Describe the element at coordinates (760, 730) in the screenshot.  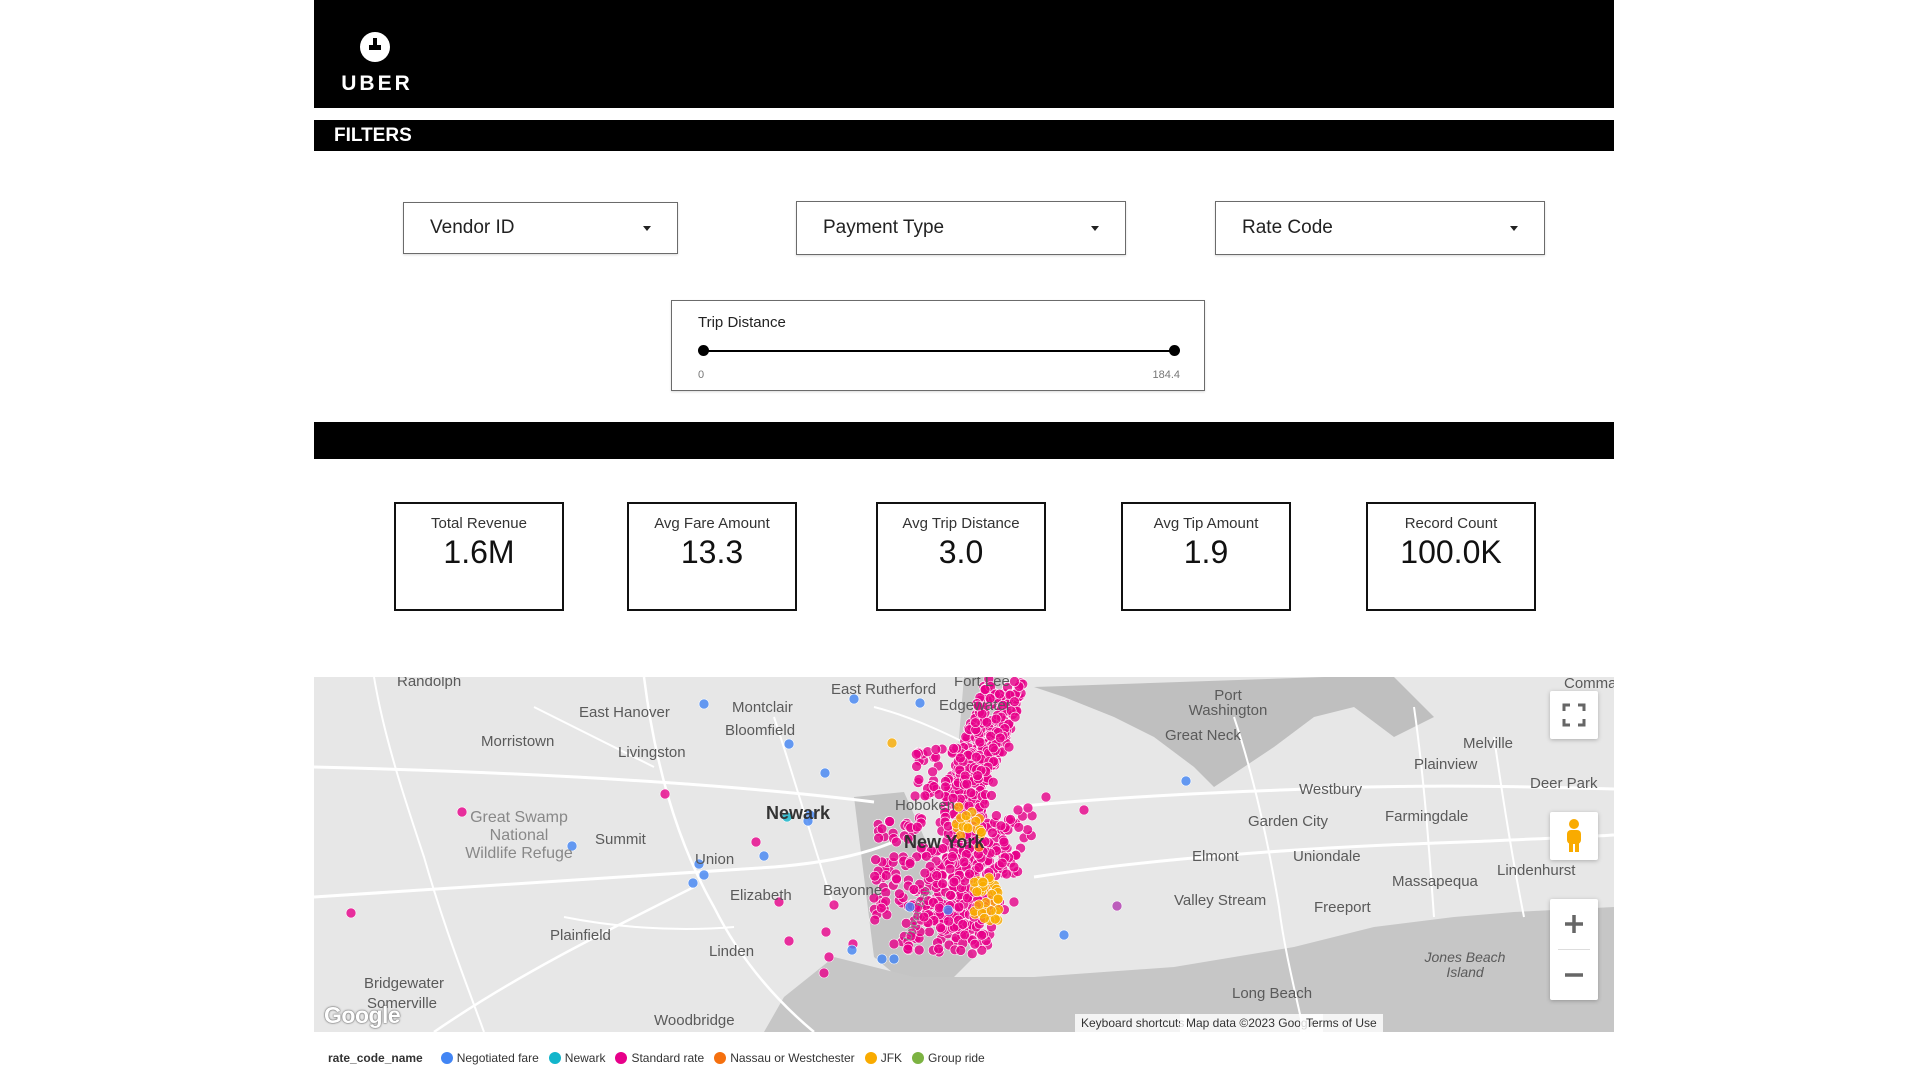
I see `place-label: Bloomfield` at that location.